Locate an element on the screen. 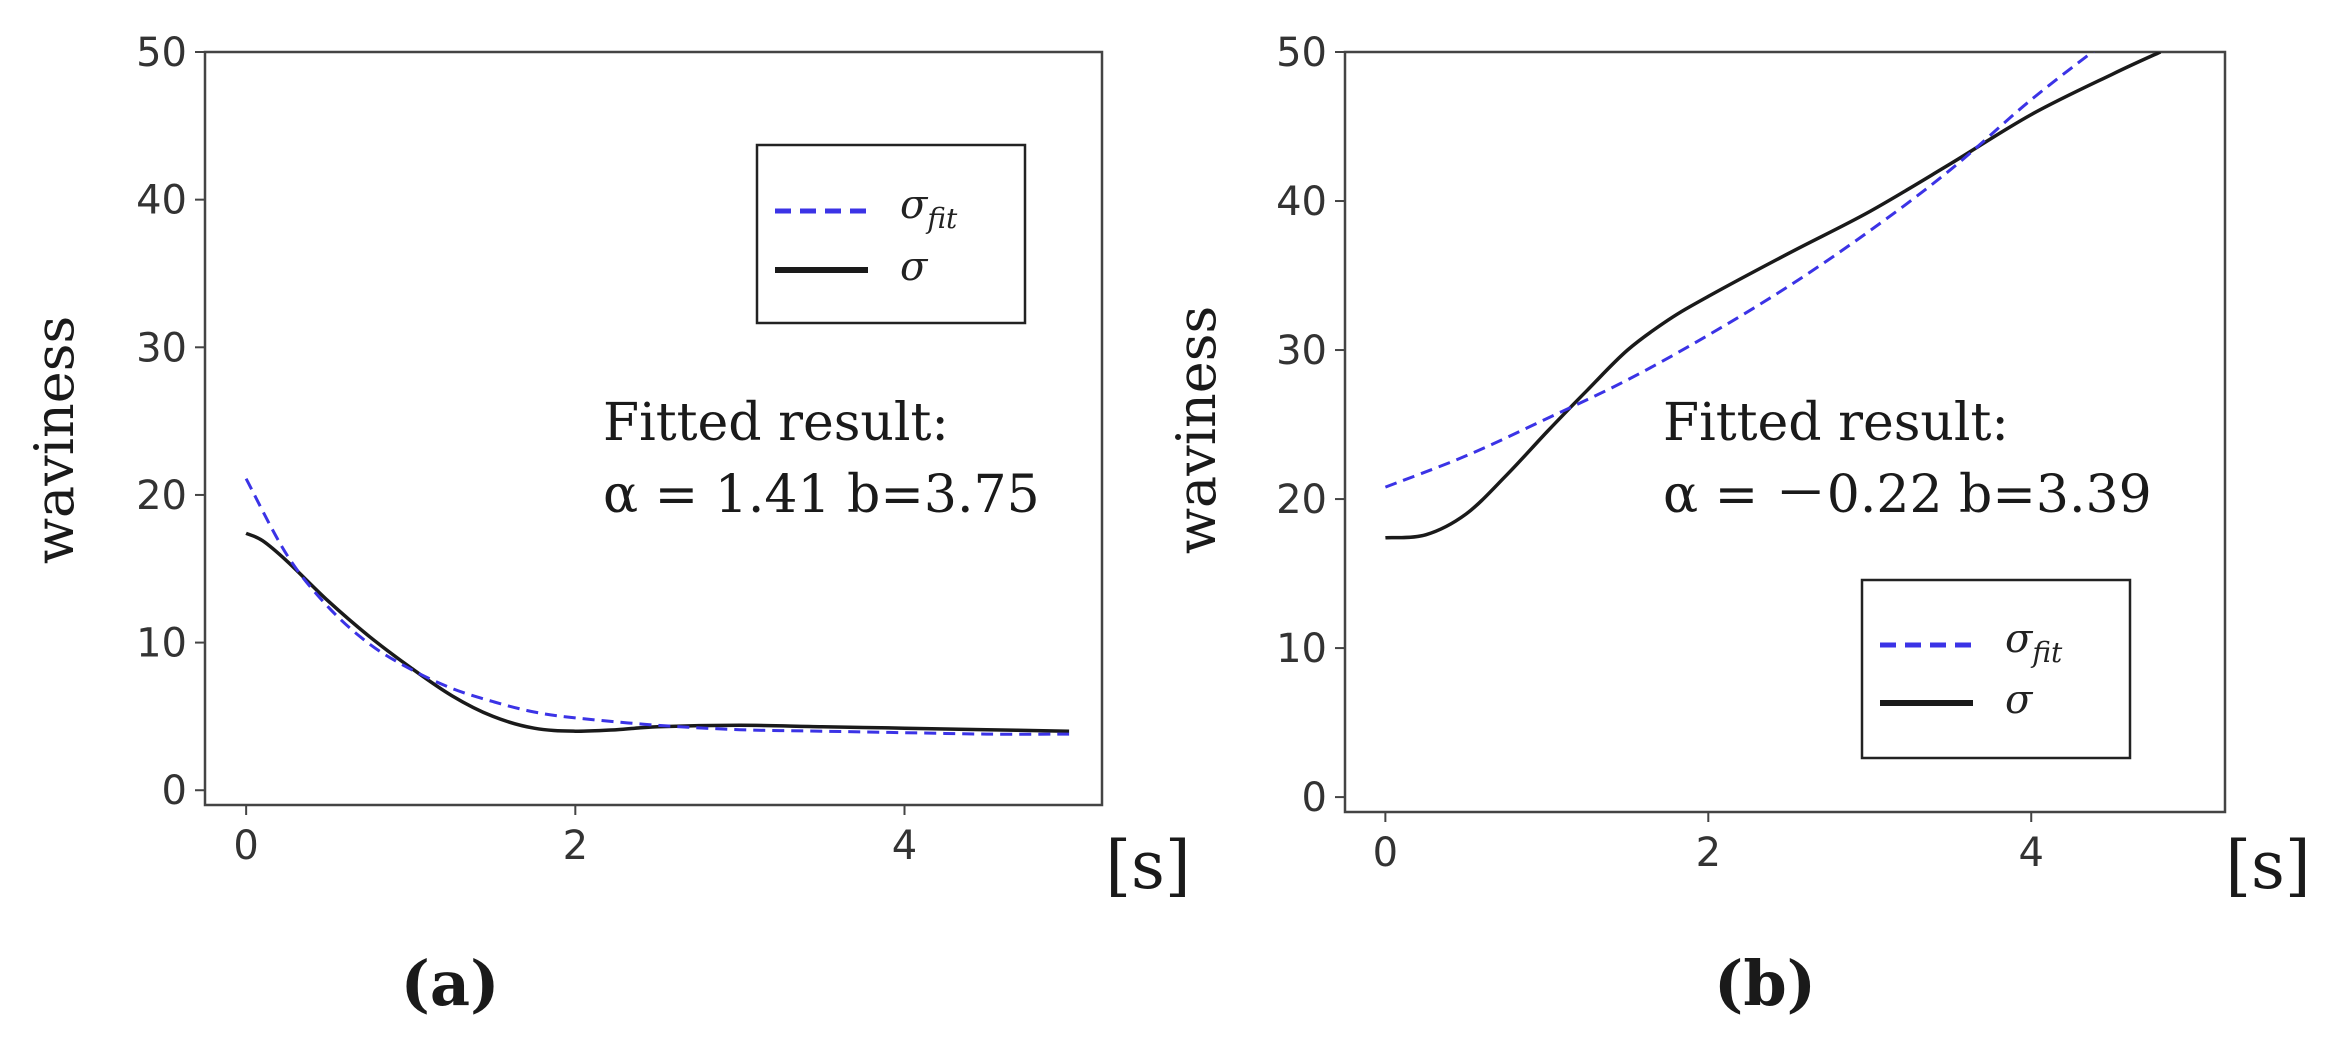 Image resolution: width=2330 pixels, height=1055 pixels. sigma-fit-line-a is located at coordinates (657, 606).